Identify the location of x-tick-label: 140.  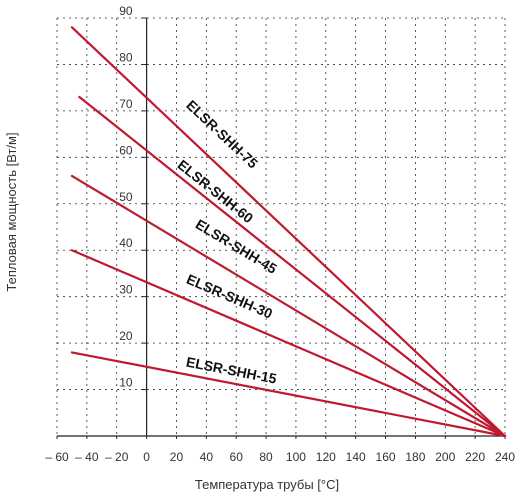
(356, 457).